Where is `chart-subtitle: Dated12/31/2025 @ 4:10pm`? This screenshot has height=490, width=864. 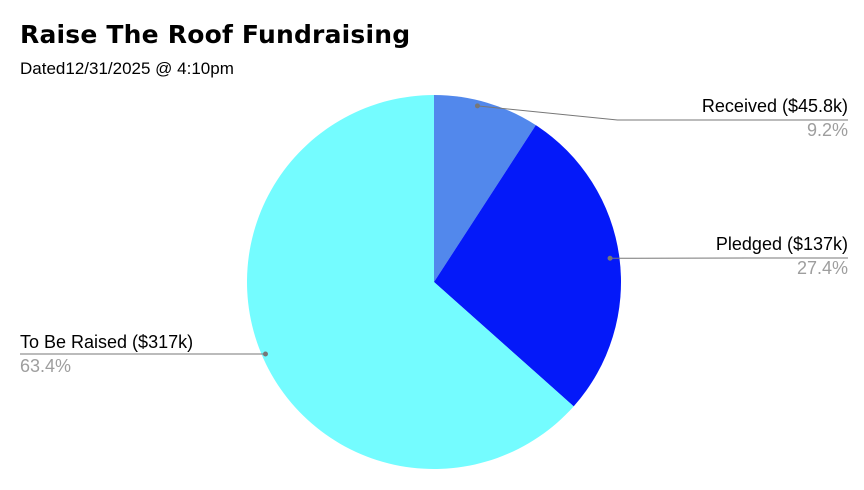 chart-subtitle: Dated12/31/2025 @ 4:10pm is located at coordinates (127, 68).